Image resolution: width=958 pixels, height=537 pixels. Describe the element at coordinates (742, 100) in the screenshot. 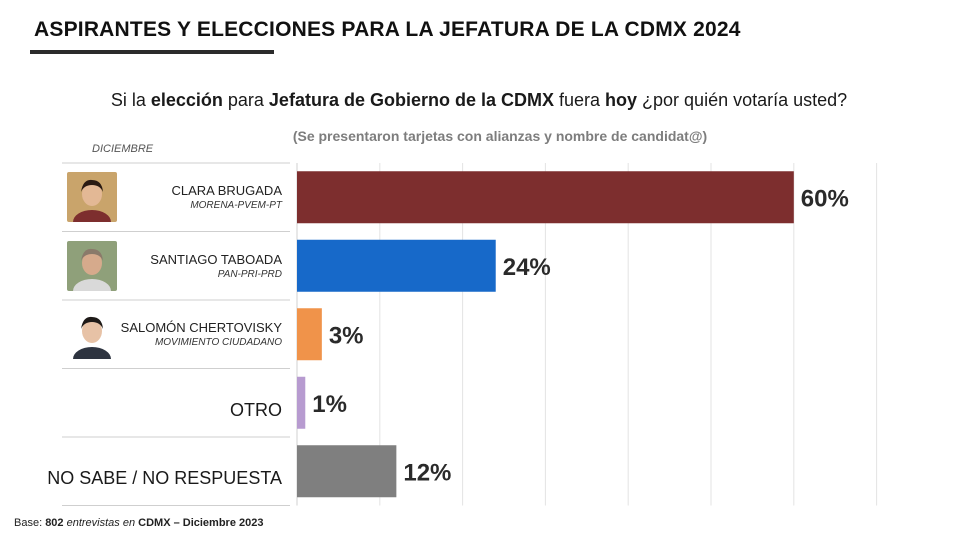

I see `question-text-4: ¿por quién votaría usted?` at that location.